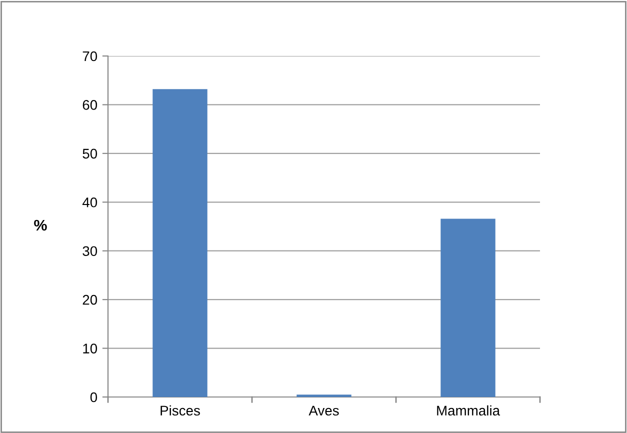 Image resolution: width=627 pixels, height=433 pixels. I want to click on y-tick-label: 40, so click(90, 202).